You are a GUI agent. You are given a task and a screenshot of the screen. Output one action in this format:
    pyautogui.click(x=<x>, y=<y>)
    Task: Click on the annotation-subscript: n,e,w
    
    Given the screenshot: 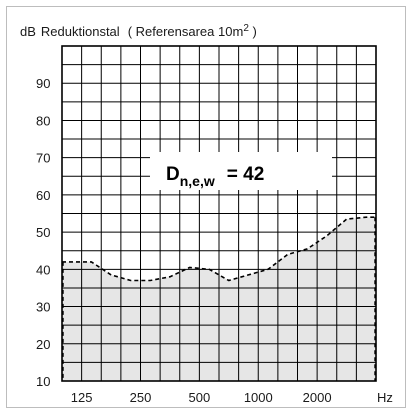 What is the action you would take?
    pyautogui.click(x=197, y=181)
    